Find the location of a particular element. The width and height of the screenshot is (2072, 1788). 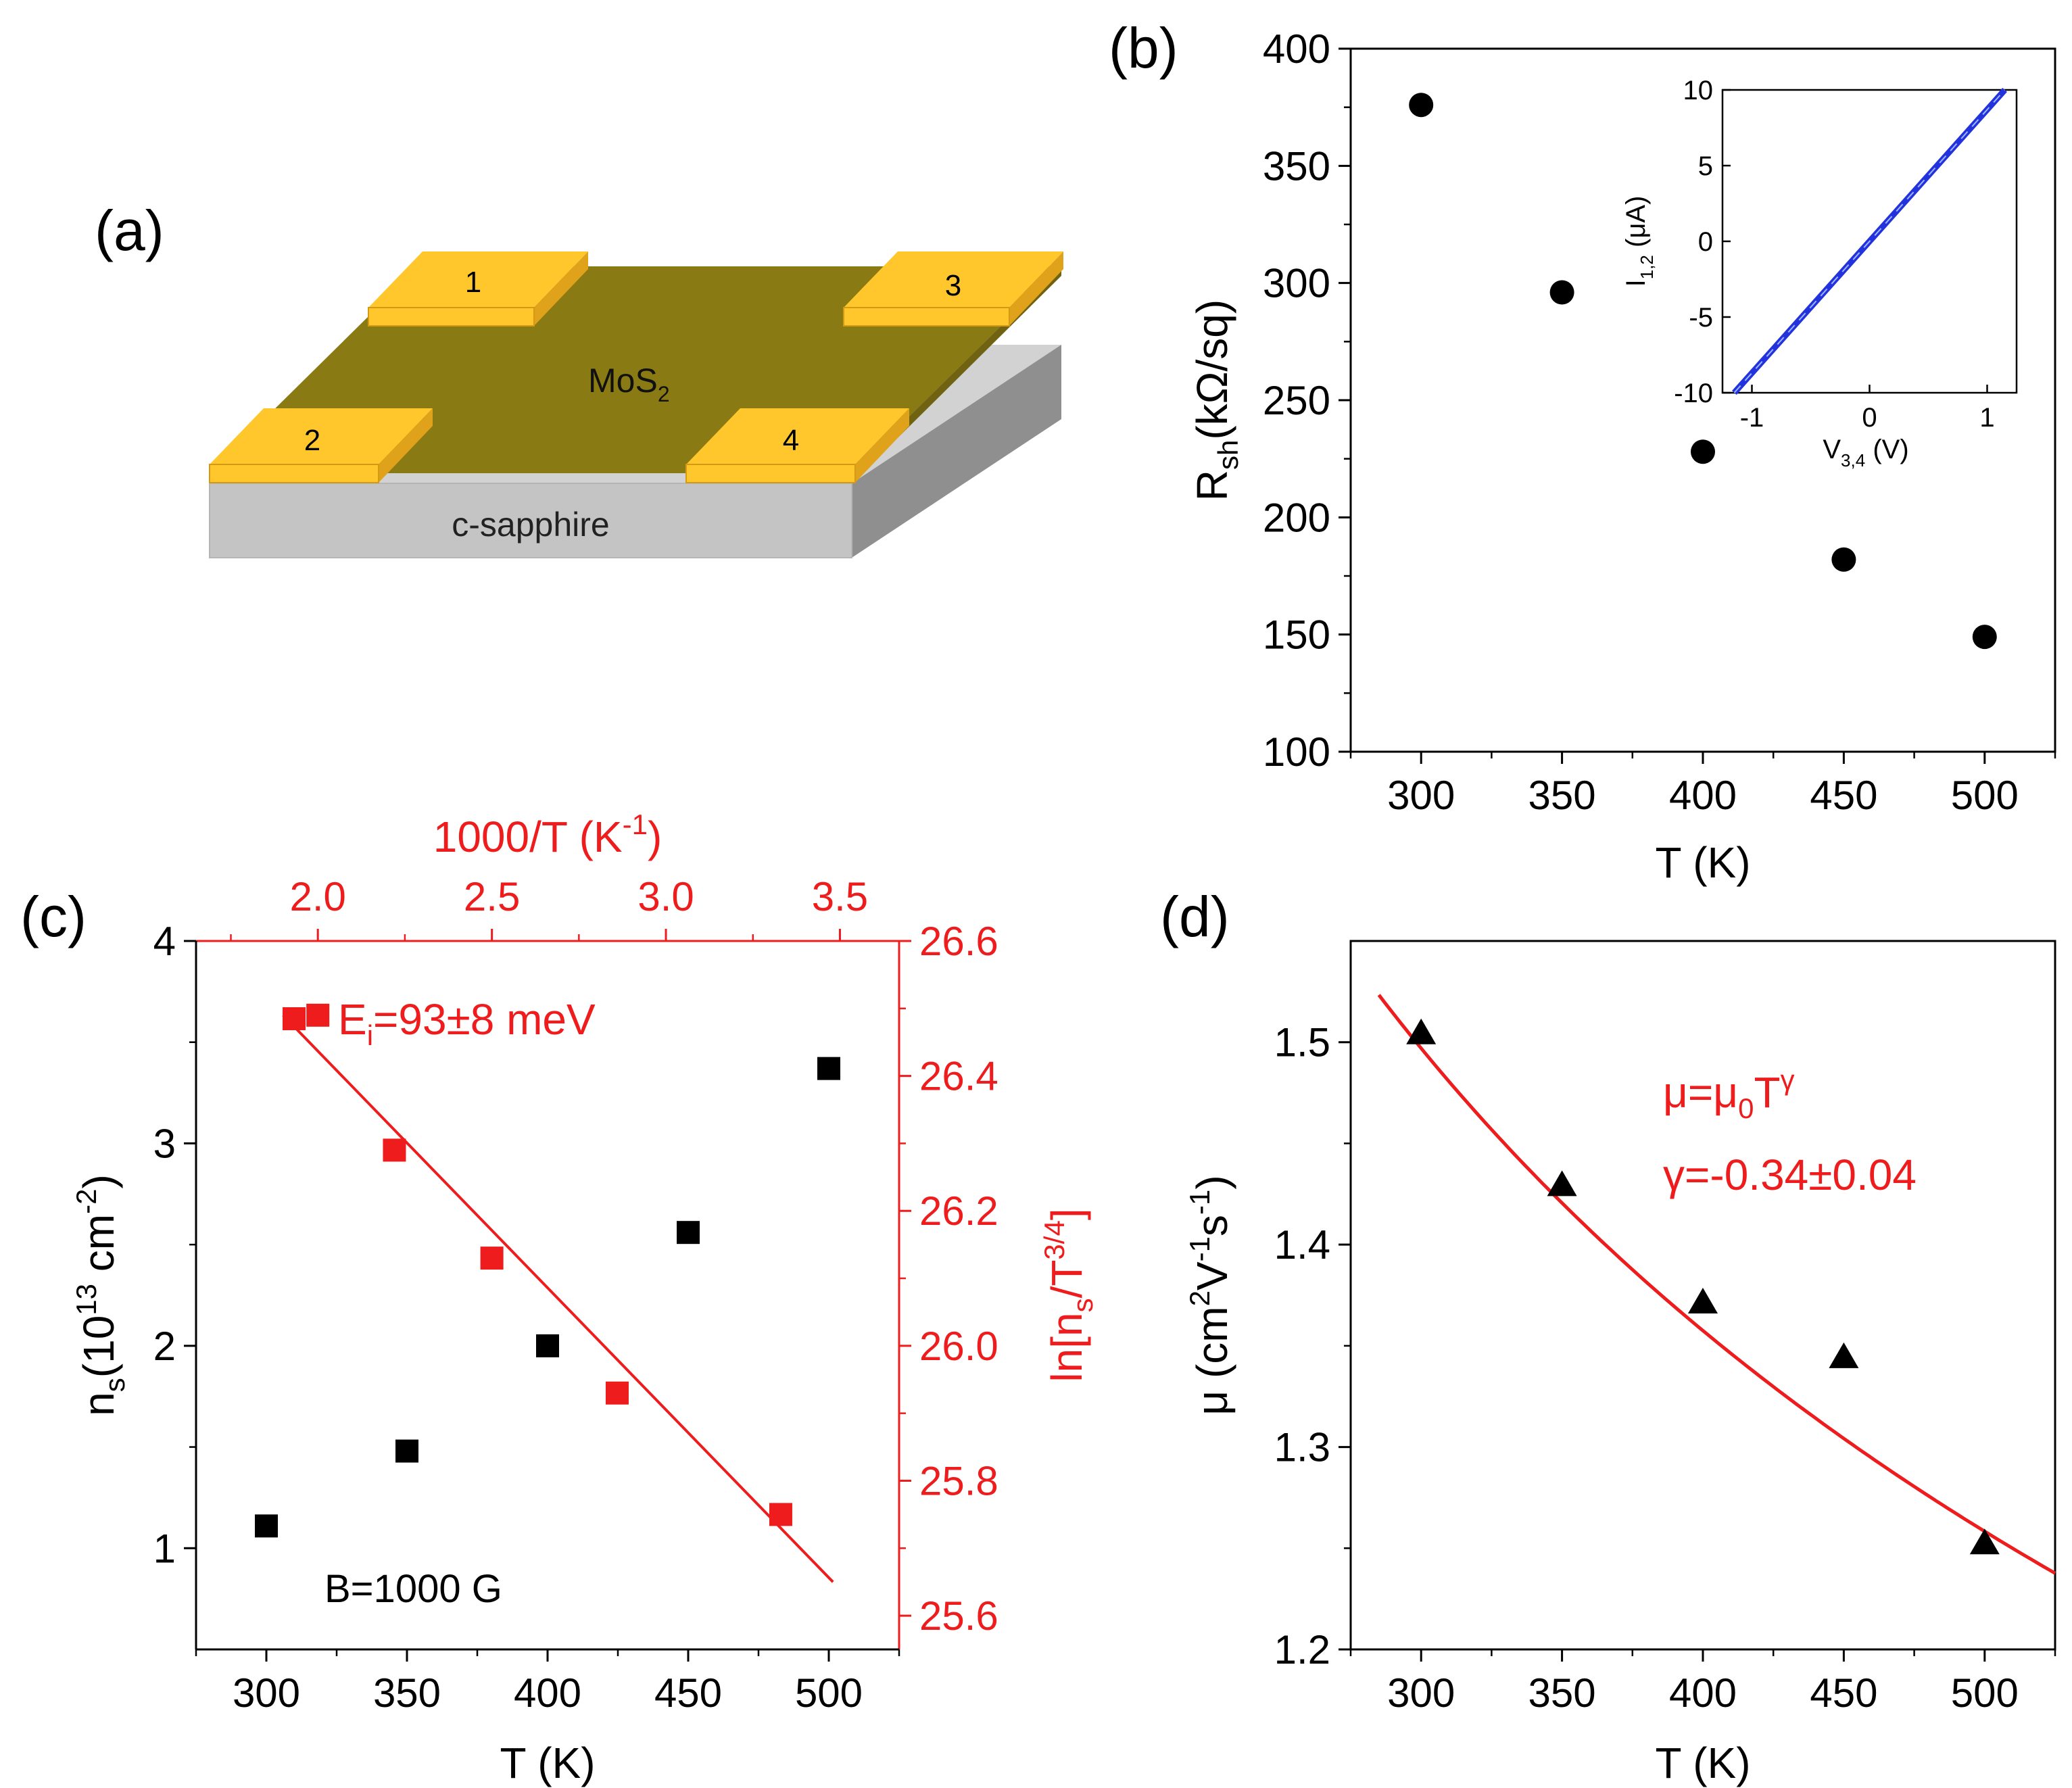

x-tick-label-top: 2.5 is located at coordinates (492, 896).